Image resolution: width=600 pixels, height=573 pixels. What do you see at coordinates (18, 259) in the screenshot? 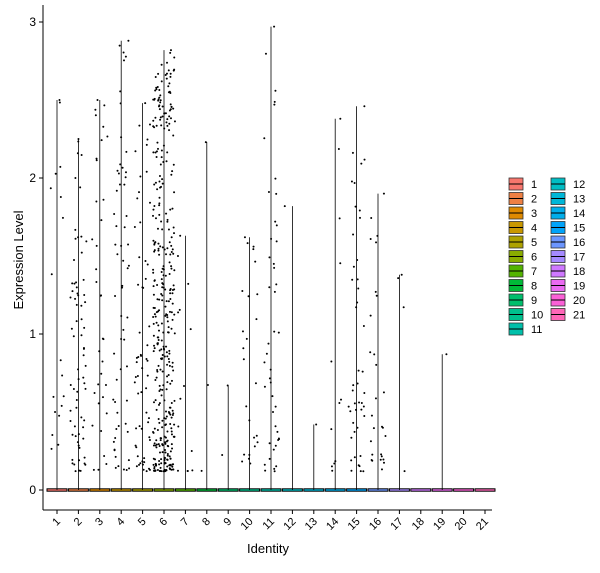
I see `y-axis-title: Expression Level` at bounding box center [18, 259].